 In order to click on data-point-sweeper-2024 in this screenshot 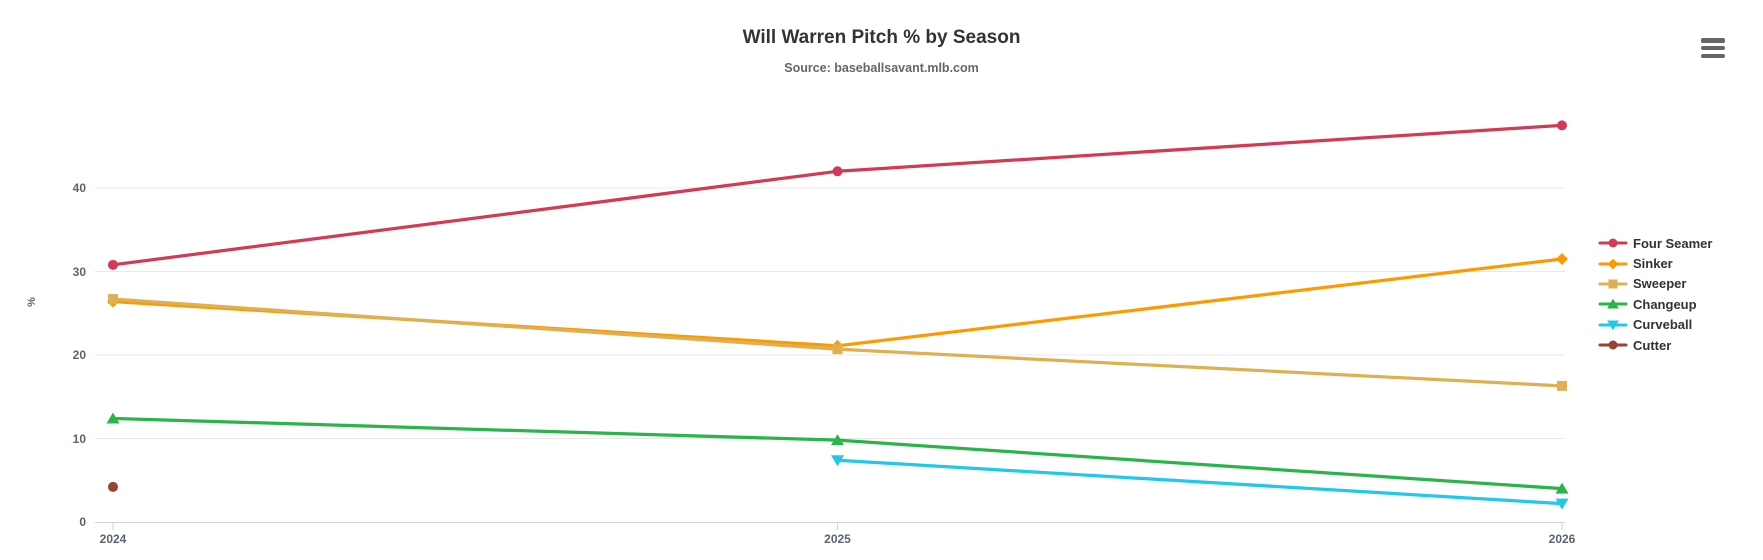, I will do `click(113, 299)`.